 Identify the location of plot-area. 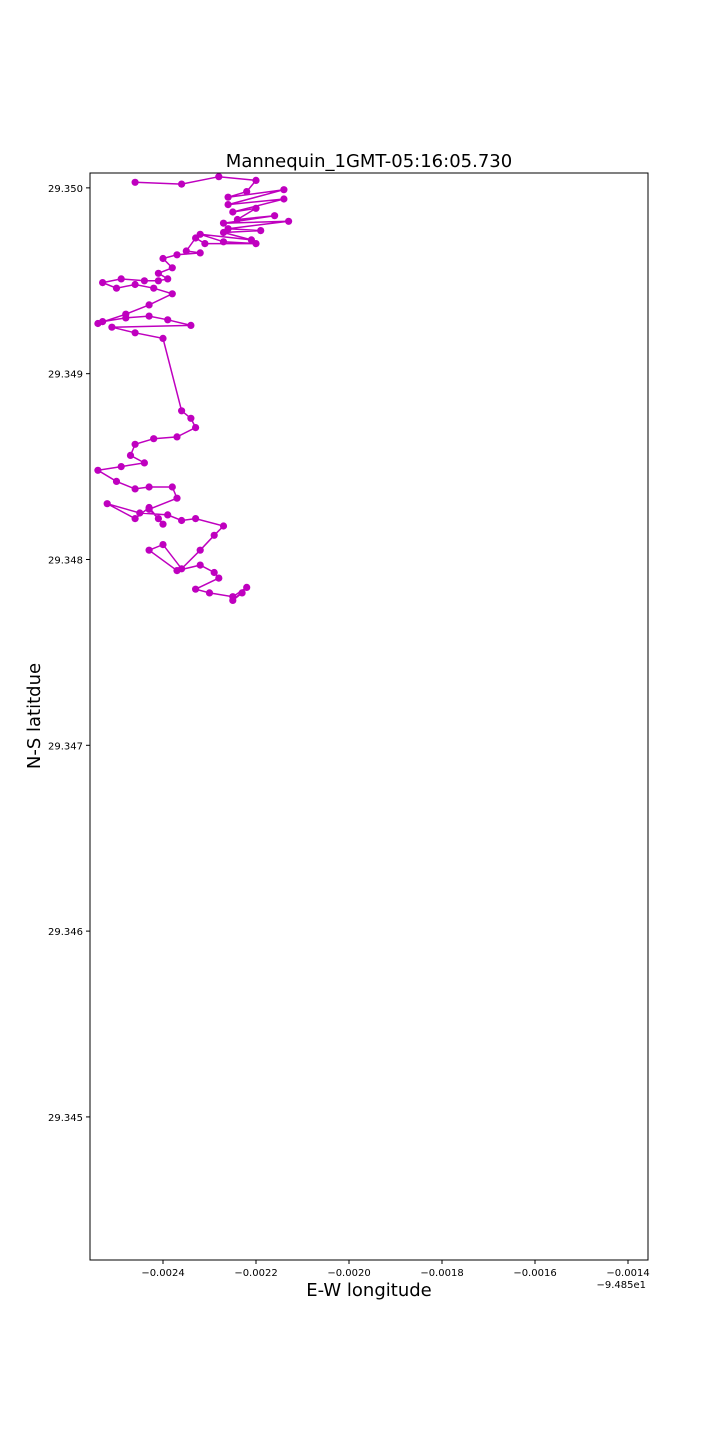
(193, 389).